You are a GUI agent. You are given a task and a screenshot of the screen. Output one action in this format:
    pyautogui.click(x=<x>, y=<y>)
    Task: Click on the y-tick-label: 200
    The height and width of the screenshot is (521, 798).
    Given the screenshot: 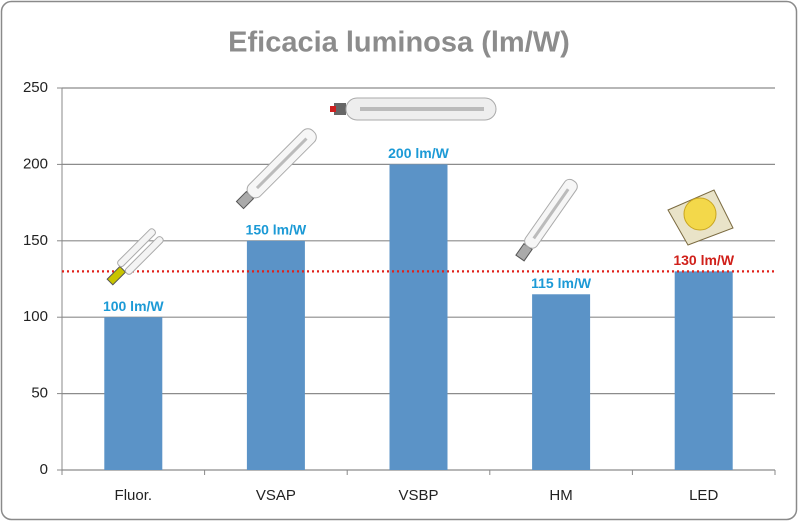 What is the action you would take?
    pyautogui.click(x=35, y=163)
    